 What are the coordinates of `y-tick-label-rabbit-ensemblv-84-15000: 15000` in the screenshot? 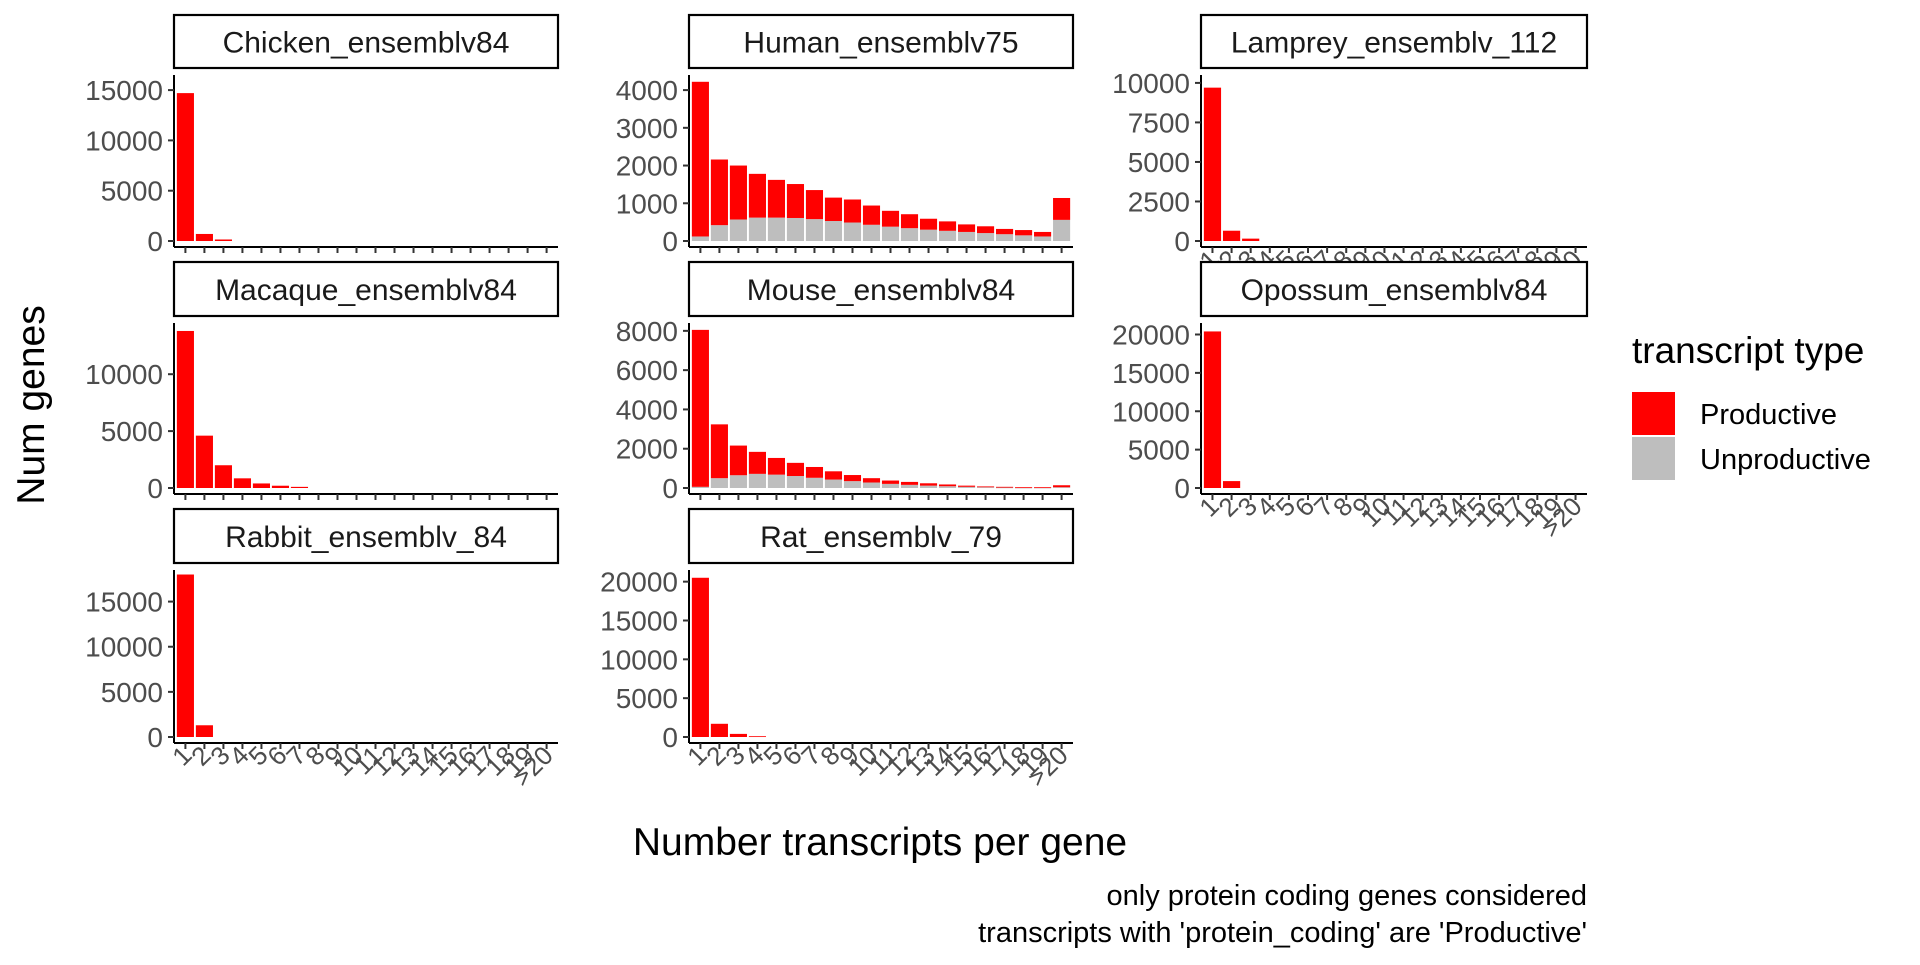 It's located at (124, 602).